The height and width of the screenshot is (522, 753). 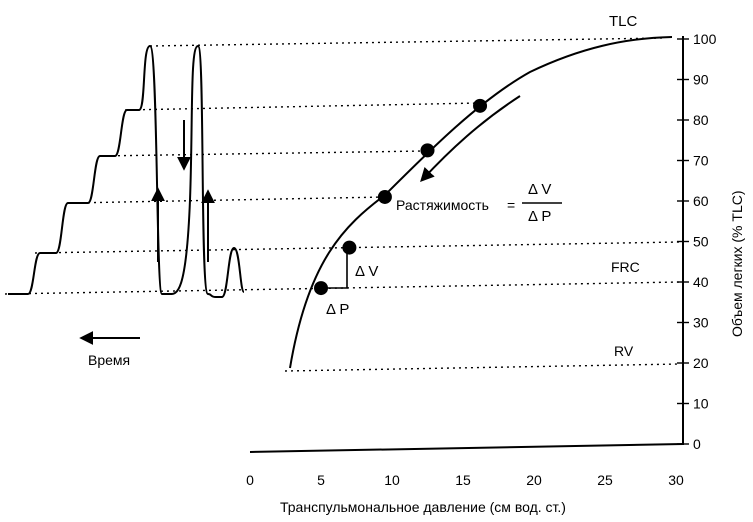 I want to click on delta-triangle, so click(x=334, y=268).